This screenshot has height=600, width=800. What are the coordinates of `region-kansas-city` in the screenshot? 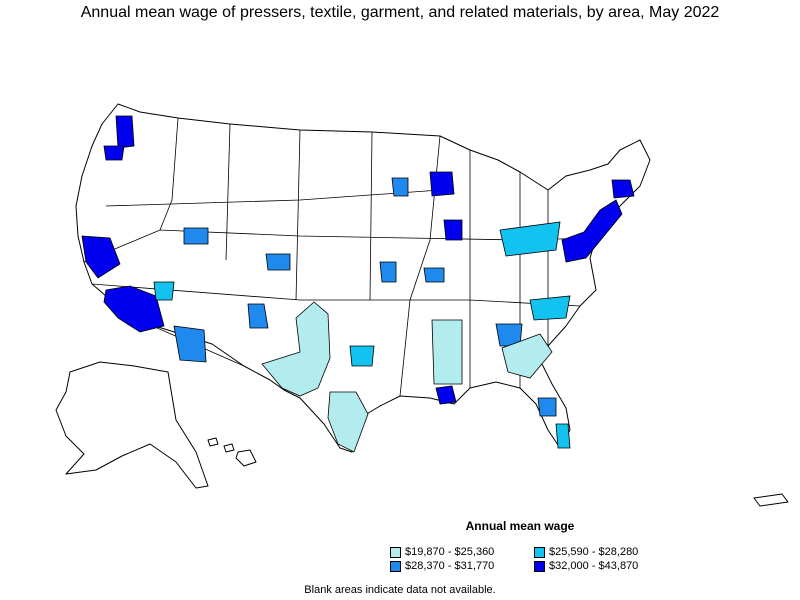 It's located at (388, 272).